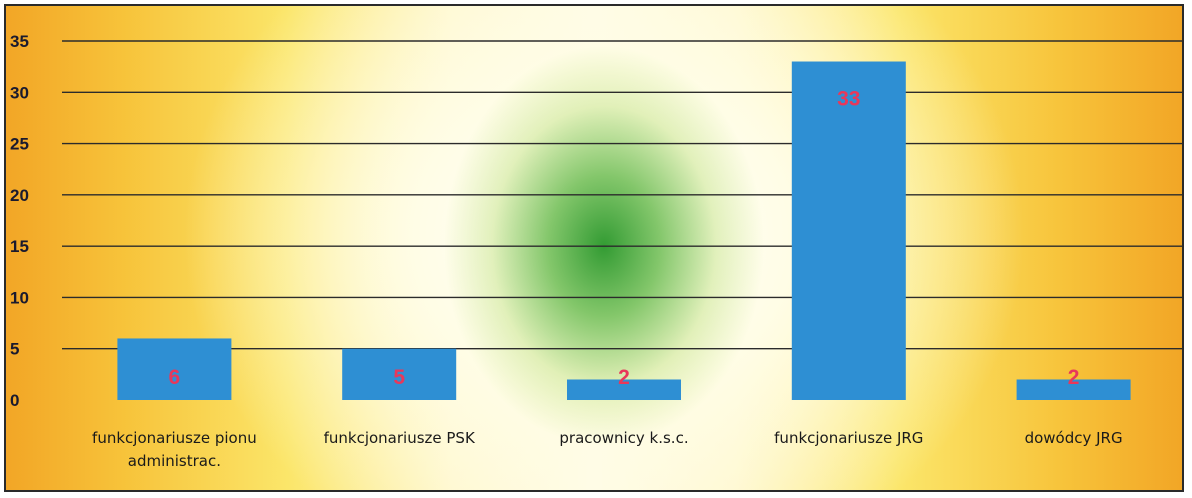 The image size is (1192, 498). What do you see at coordinates (400, 438) in the screenshot?
I see `x-category-label: funkcjonariusze PSK` at bounding box center [400, 438].